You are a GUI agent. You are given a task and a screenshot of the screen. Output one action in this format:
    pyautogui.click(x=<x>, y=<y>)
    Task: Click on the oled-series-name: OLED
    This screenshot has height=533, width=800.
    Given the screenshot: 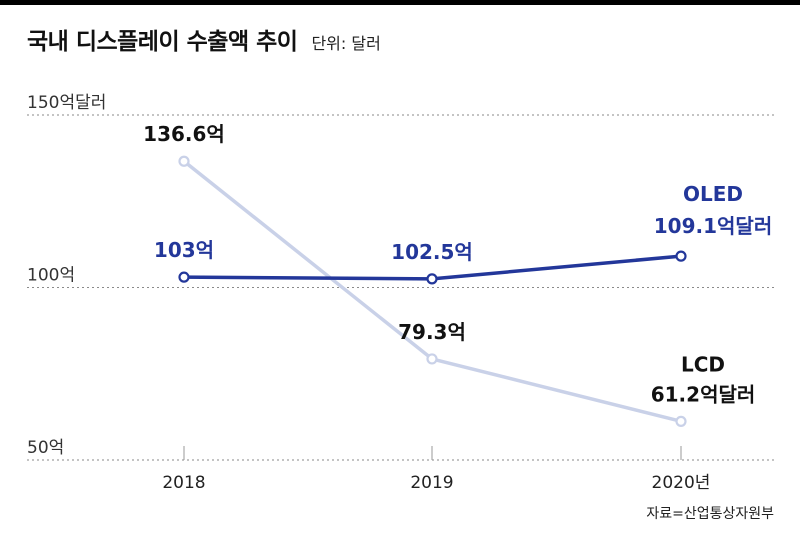 What is the action you would take?
    pyautogui.click(x=713, y=194)
    